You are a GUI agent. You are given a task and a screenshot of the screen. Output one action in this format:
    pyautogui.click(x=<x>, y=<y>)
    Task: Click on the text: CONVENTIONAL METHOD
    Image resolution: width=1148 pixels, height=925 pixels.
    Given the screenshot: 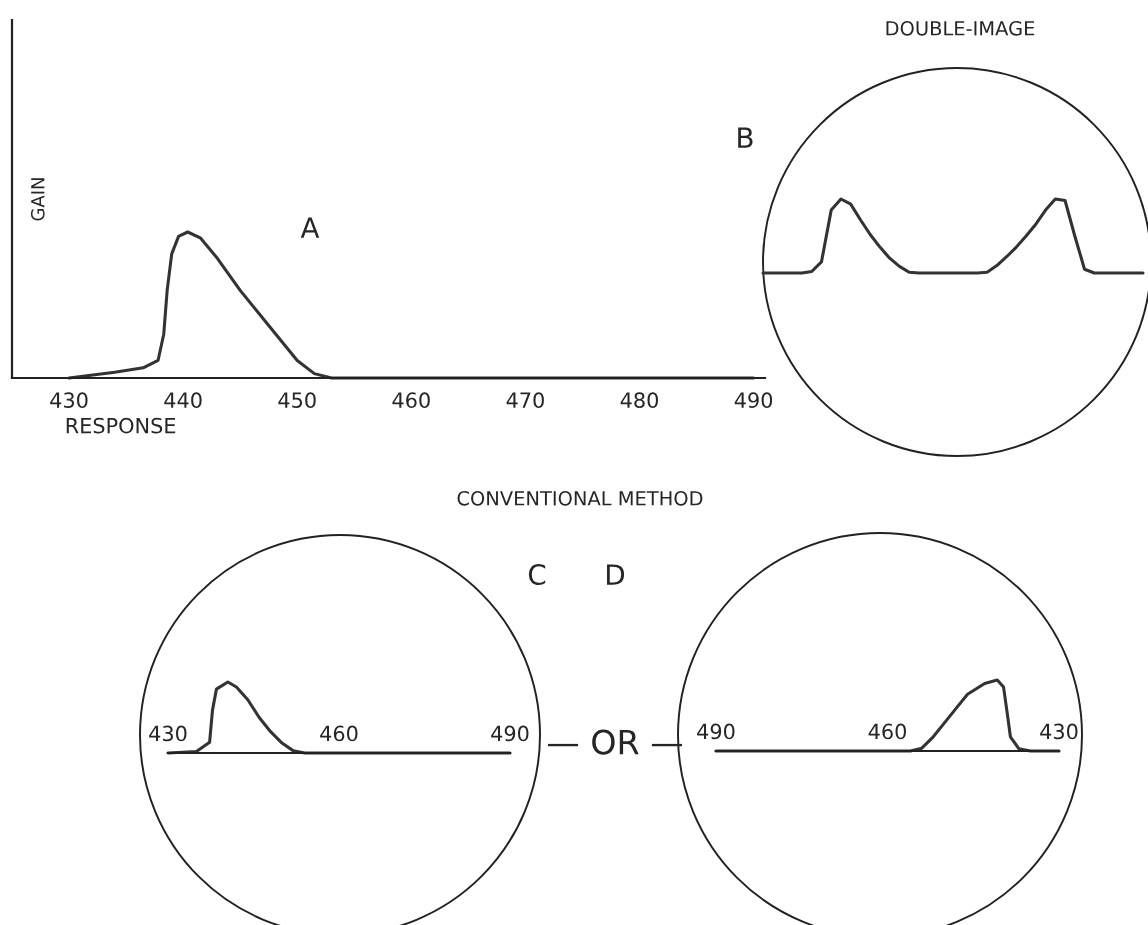 What is the action you would take?
    pyautogui.click(x=580, y=498)
    